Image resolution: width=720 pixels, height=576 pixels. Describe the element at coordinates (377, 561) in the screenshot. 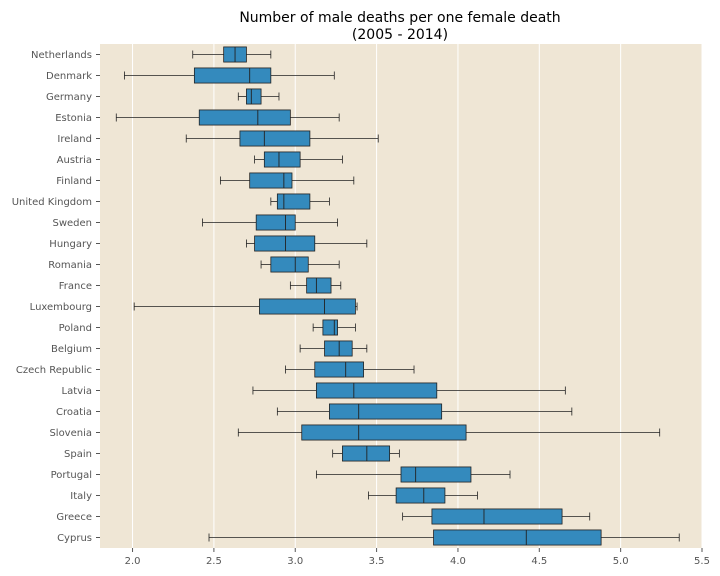

I see `x-tick-label: 3.5` at that location.